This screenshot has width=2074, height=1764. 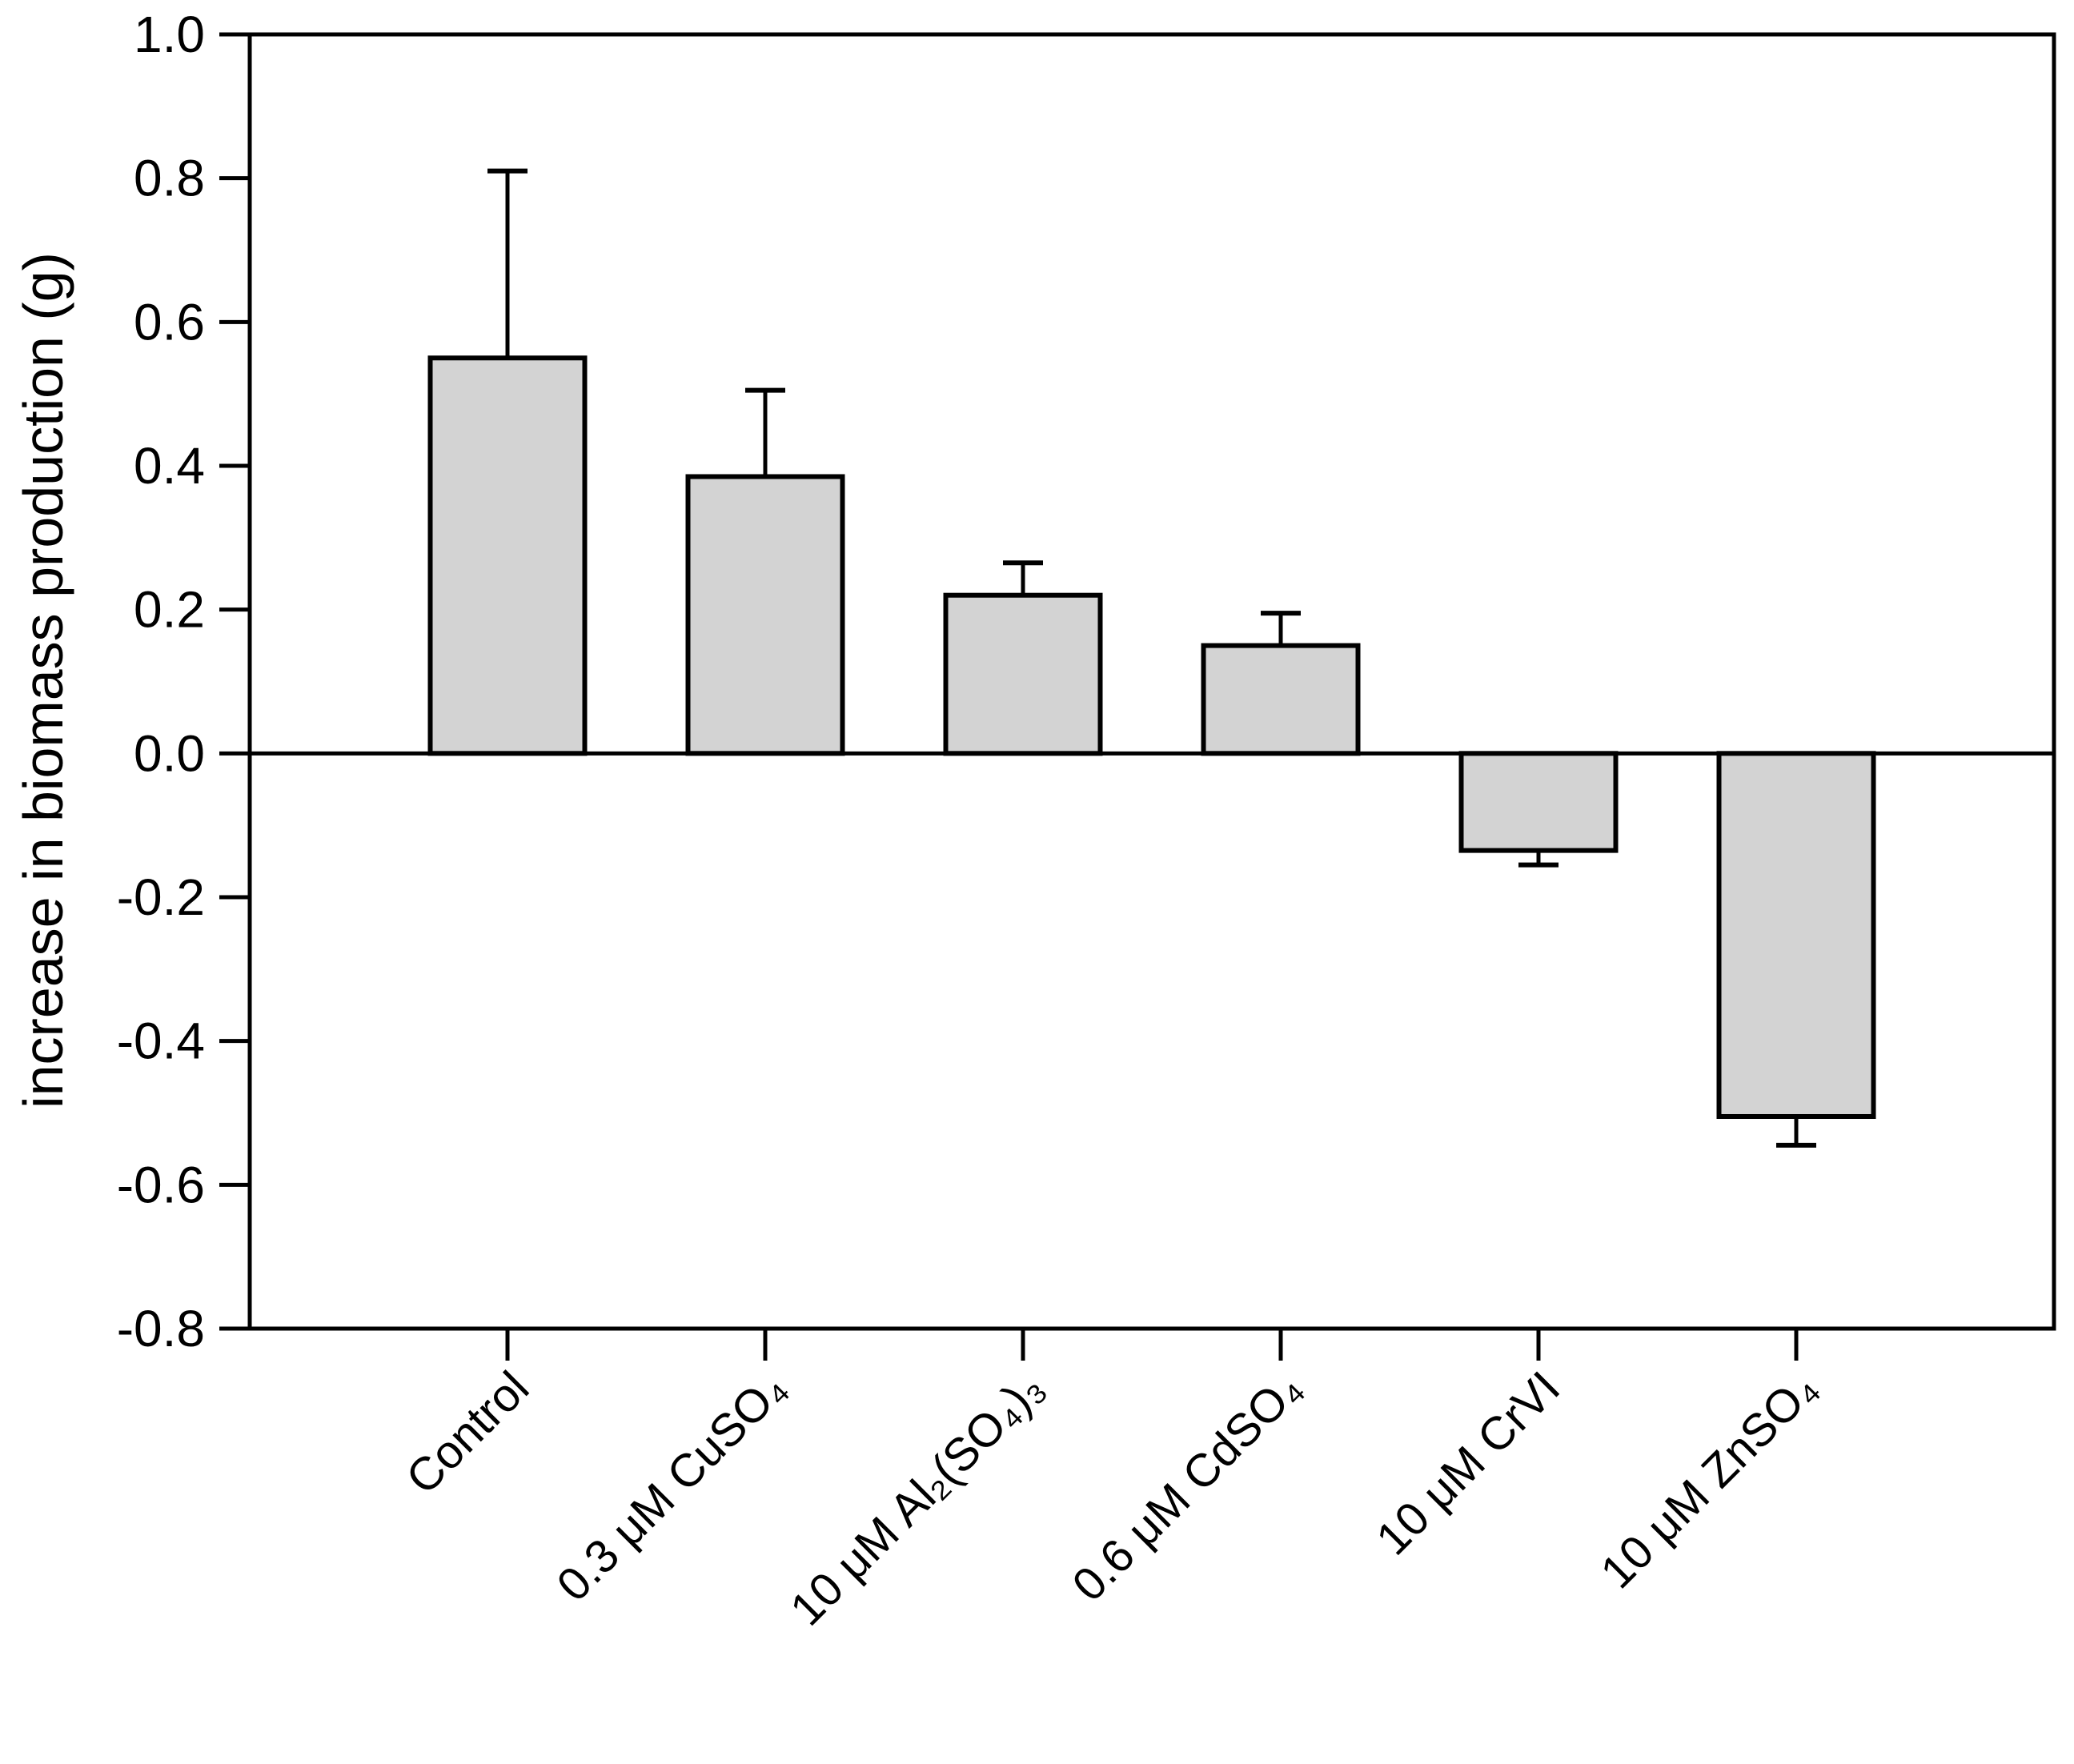 What do you see at coordinates (671, 1486) in the screenshot?
I see `x-category-label: 0.3 μM CuSO₄` at bounding box center [671, 1486].